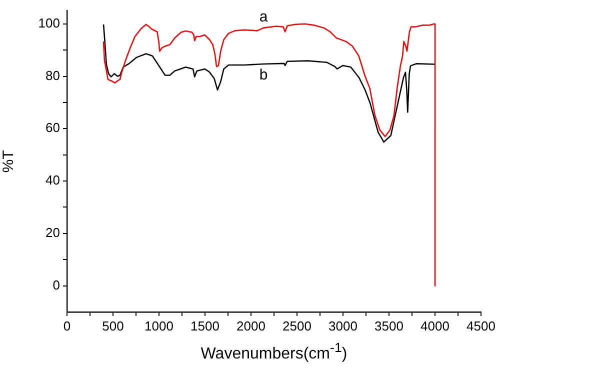 This screenshot has width=596, height=370. What do you see at coordinates (251, 326) in the screenshot?
I see `x-tick-label: 2000` at bounding box center [251, 326].